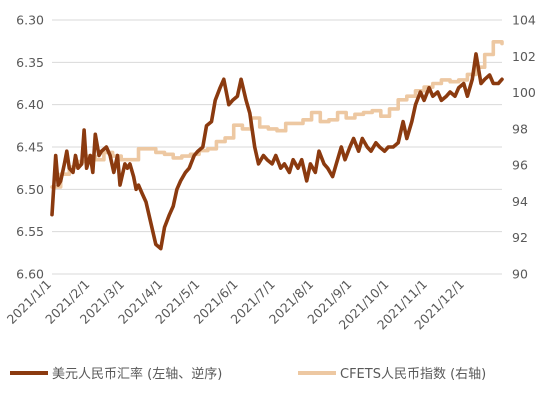 Image resolution: width=550 pixels, height=401 pixels. I want to click on right-tick-label: 104, so click(524, 20).